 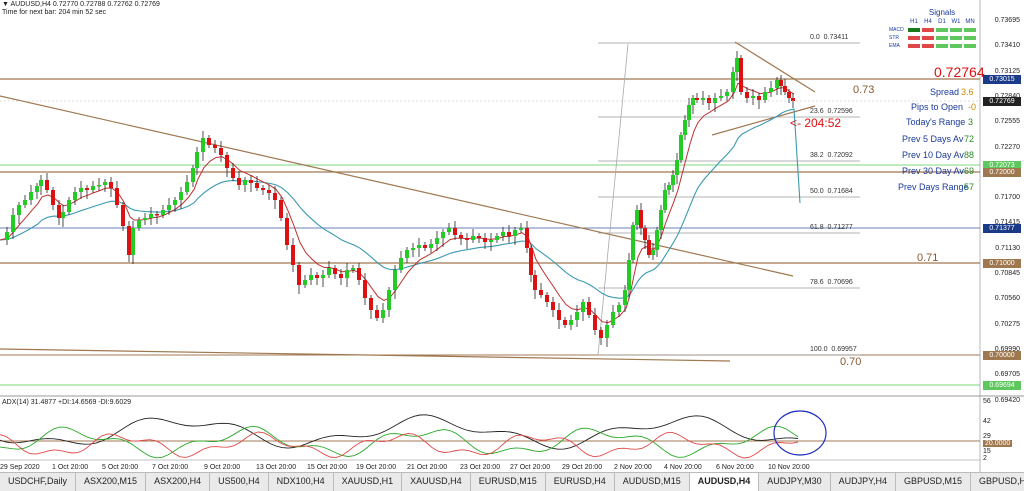 What do you see at coordinates (937, 107) in the screenshot?
I see `pips-label: Pips to Open` at bounding box center [937, 107].